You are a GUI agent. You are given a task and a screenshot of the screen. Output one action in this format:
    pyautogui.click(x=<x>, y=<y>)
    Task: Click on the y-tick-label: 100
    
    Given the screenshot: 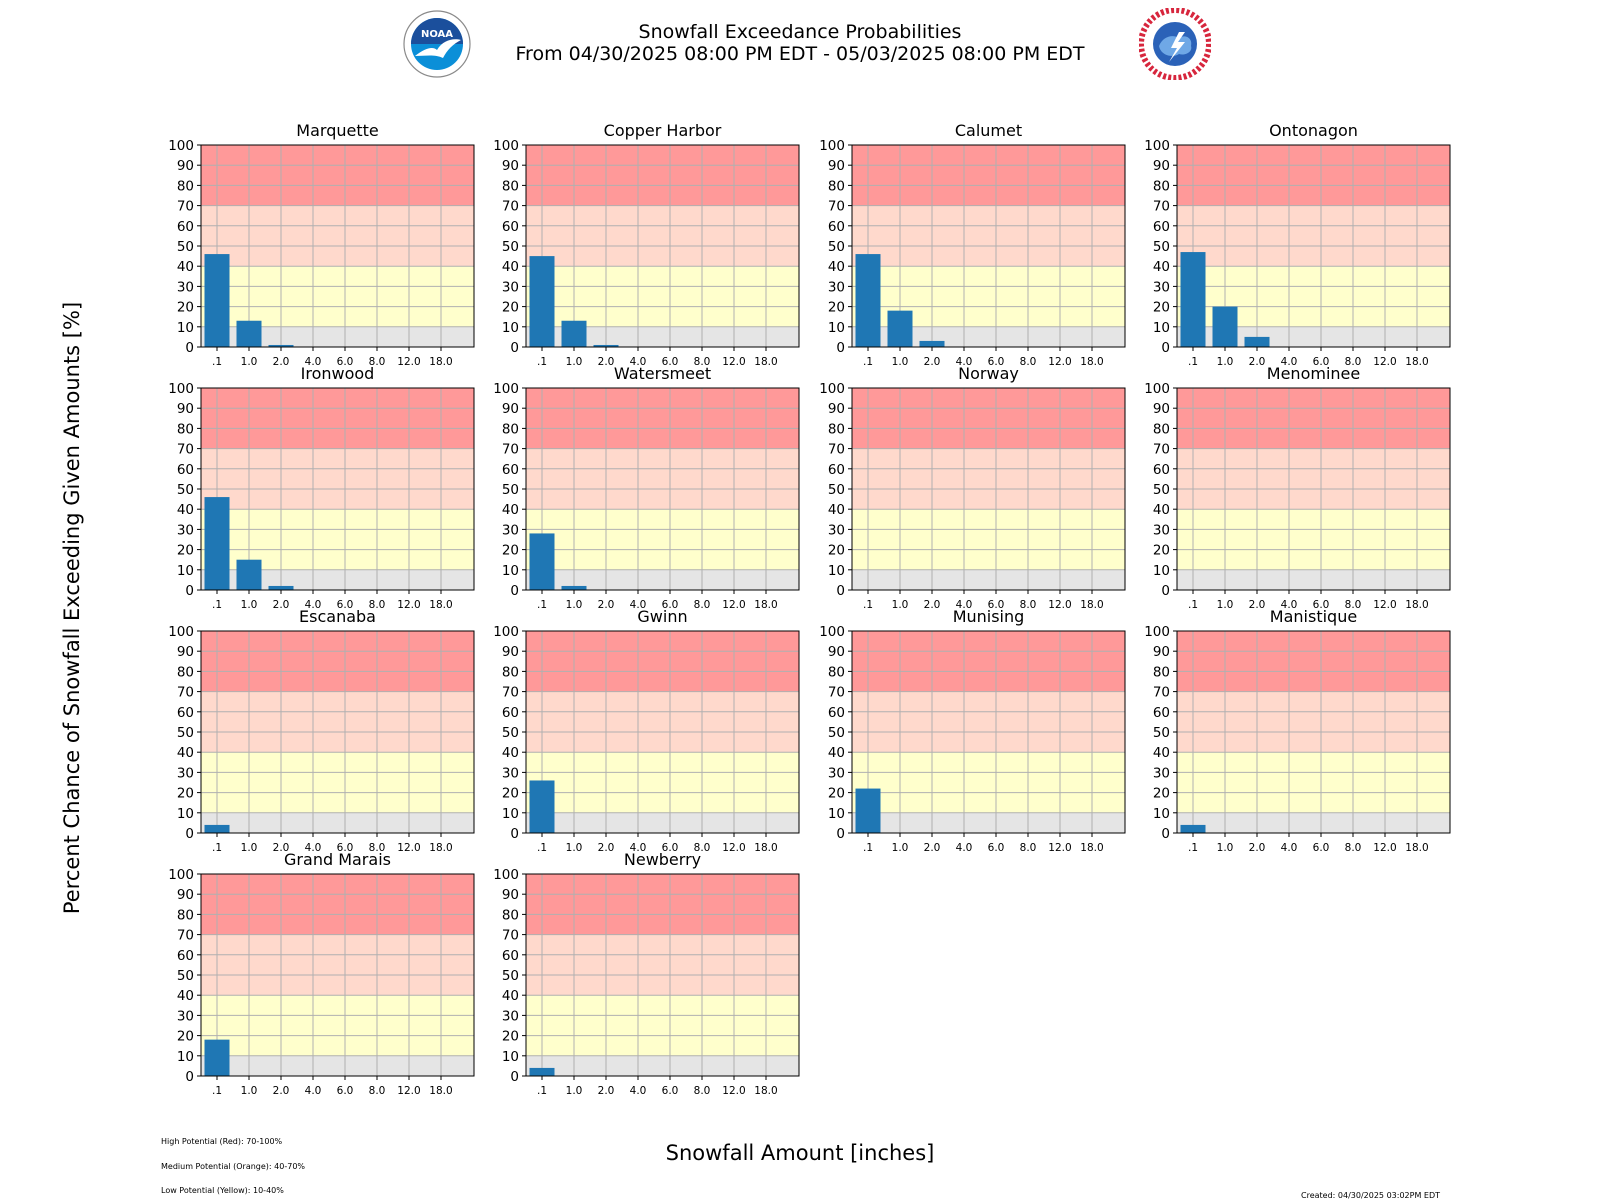 What is the action you would take?
    pyautogui.click(x=506, y=146)
    